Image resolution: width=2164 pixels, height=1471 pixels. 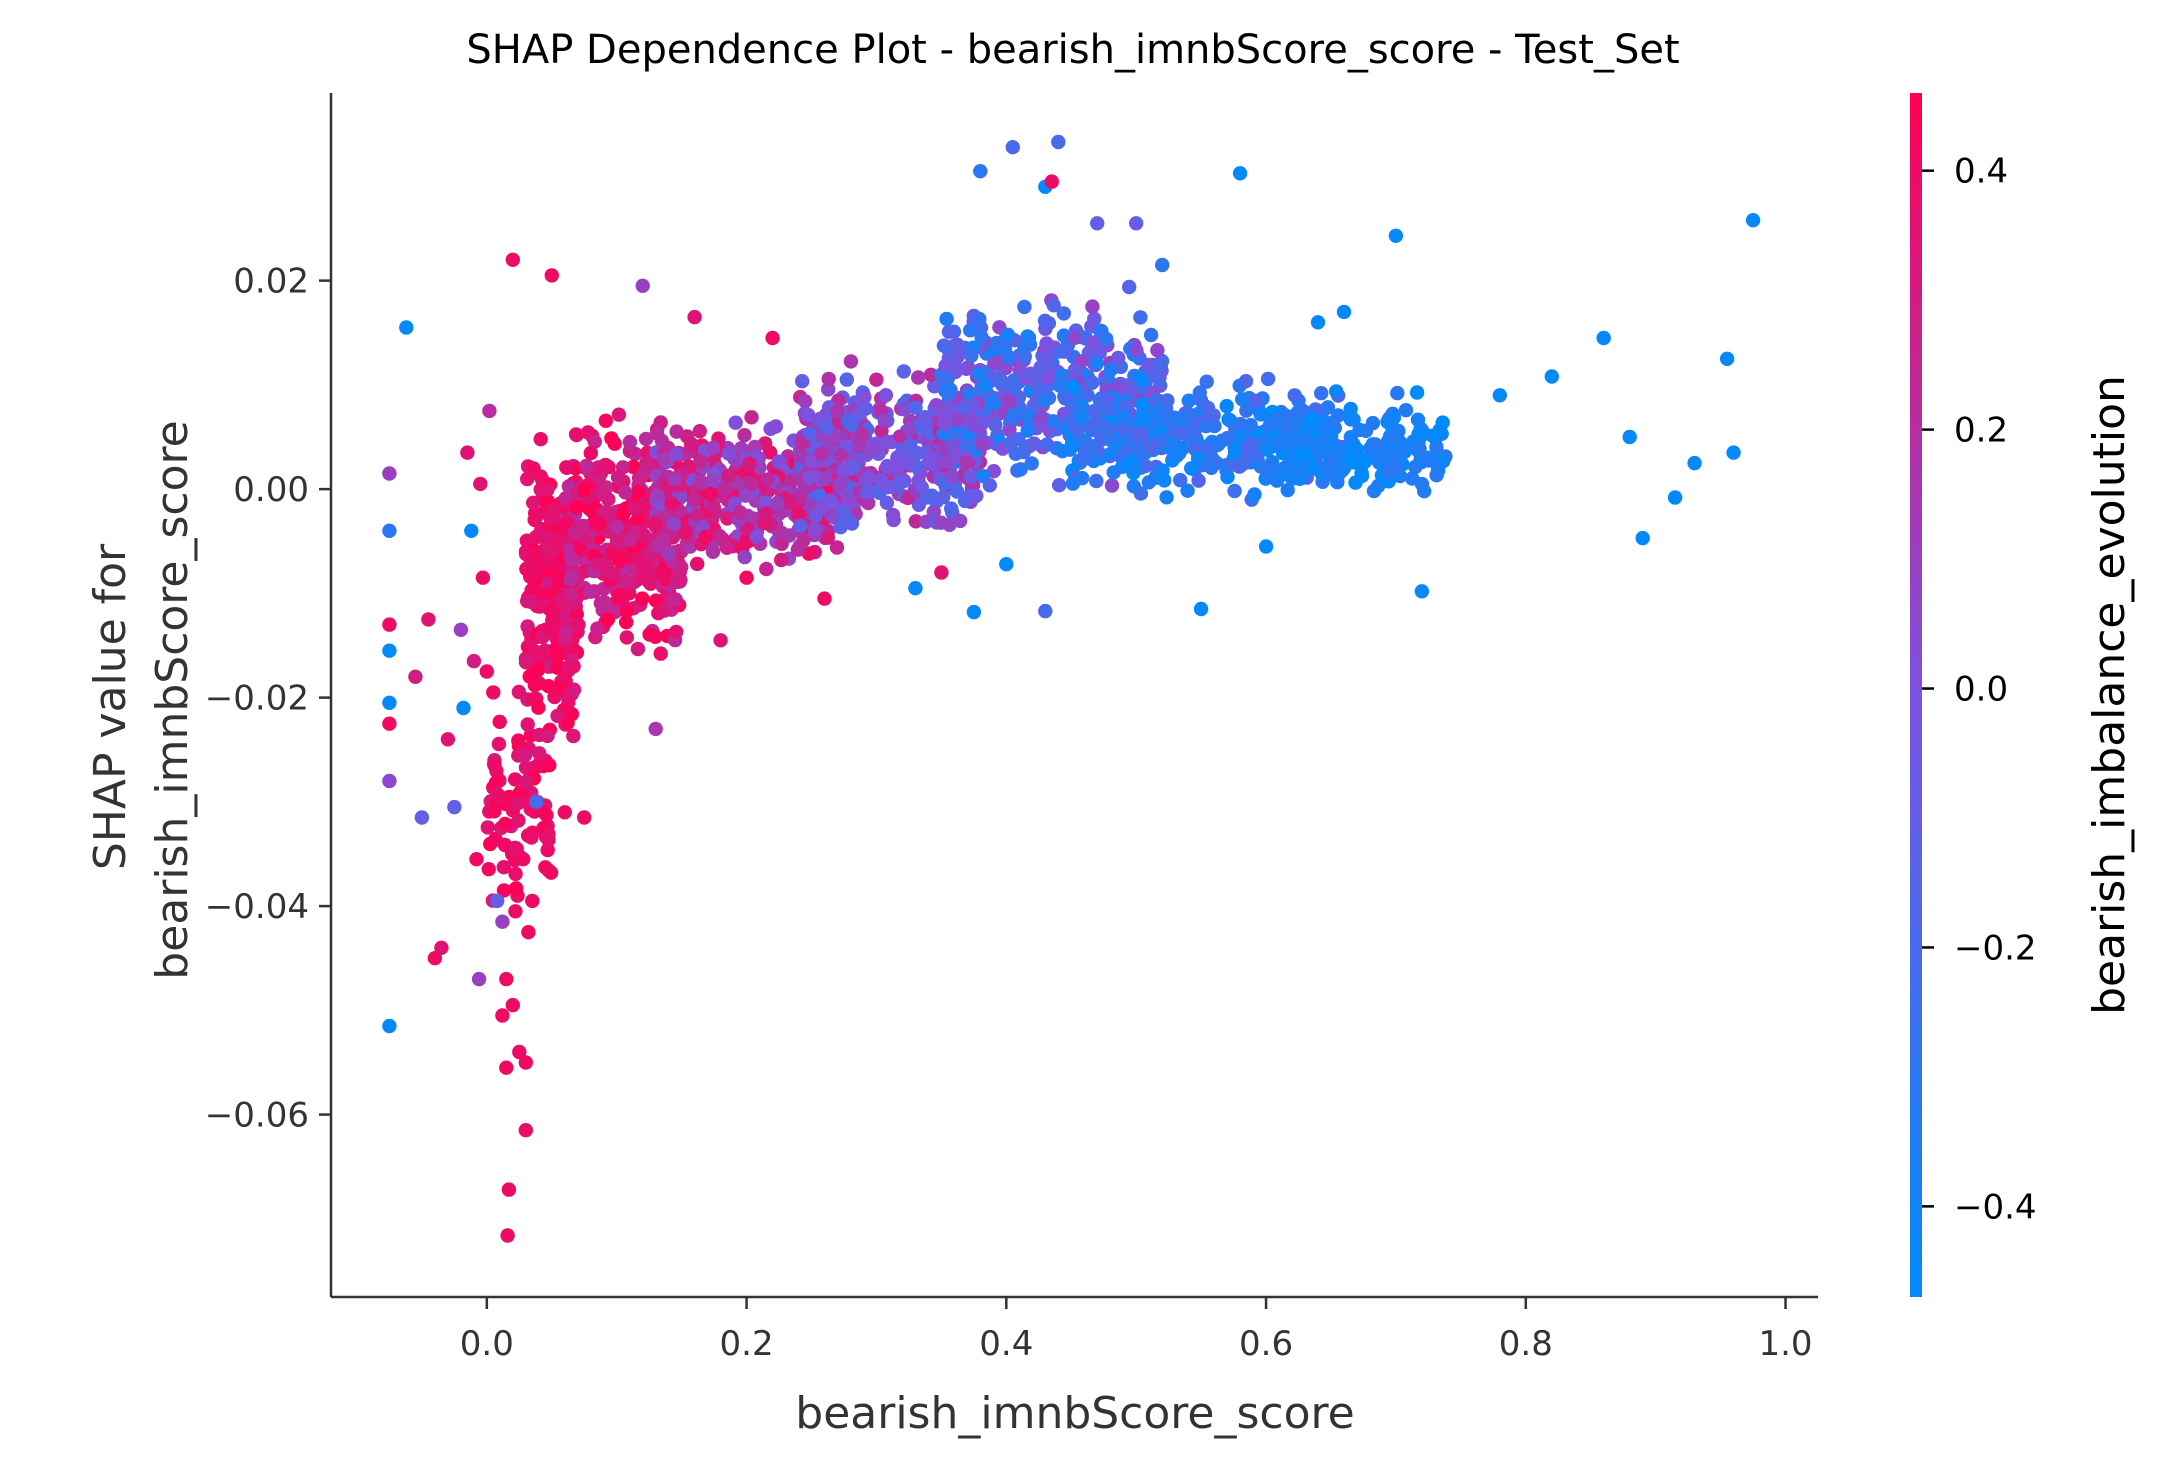 What do you see at coordinates (1074, 1413) in the screenshot?
I see `x-axis-title: bearish_imnbScore_score` at bounding box center [1074, 1413].